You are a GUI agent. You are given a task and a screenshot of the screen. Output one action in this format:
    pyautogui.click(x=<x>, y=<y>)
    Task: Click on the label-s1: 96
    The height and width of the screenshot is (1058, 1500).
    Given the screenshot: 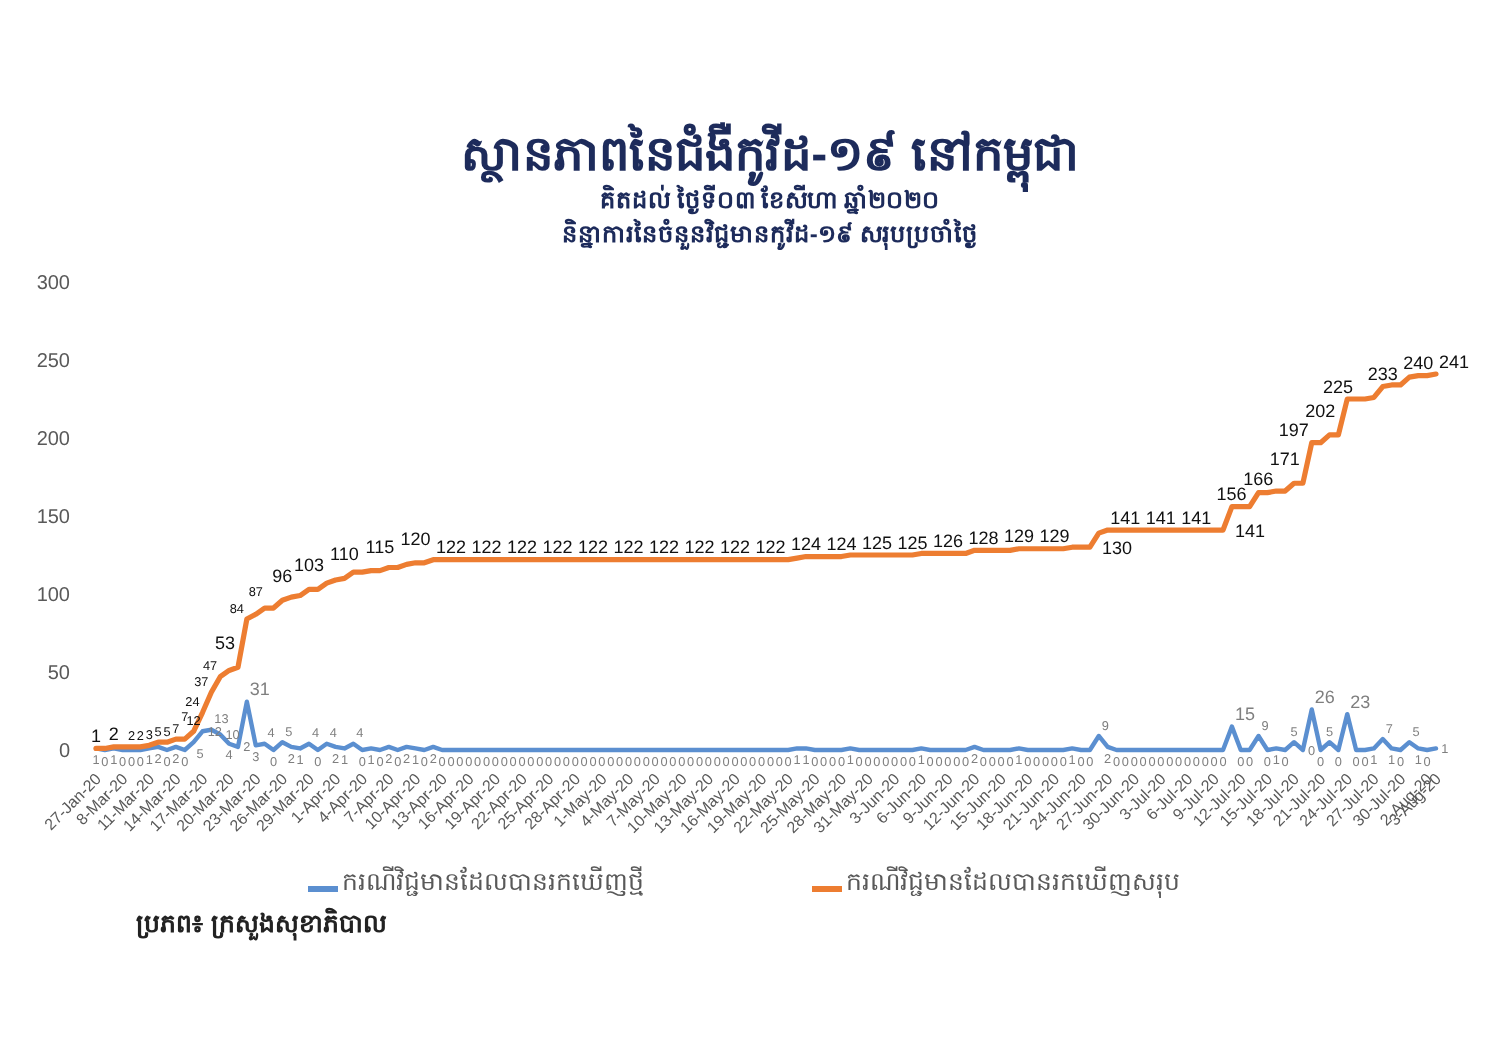 What is the action you would take?
    pyautogui.click(x=282, y=576)
    